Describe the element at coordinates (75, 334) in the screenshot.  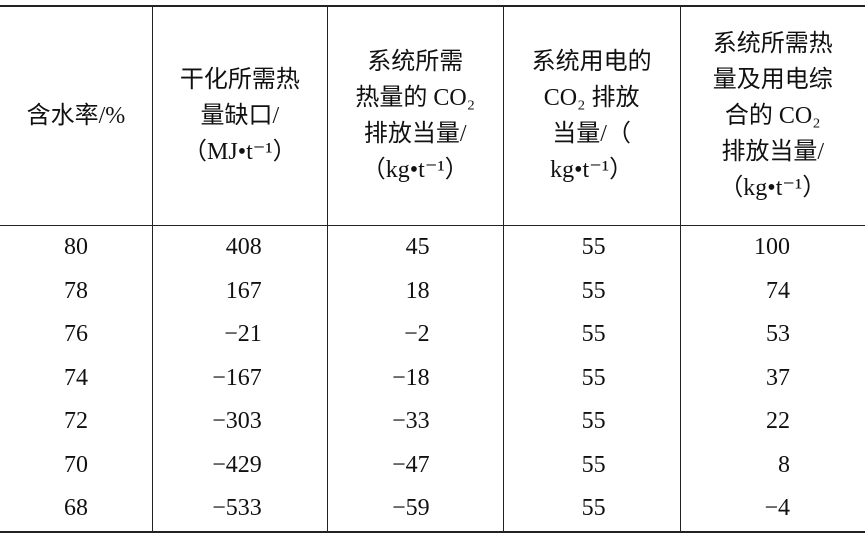
I see `table-cell: 76` at that location.